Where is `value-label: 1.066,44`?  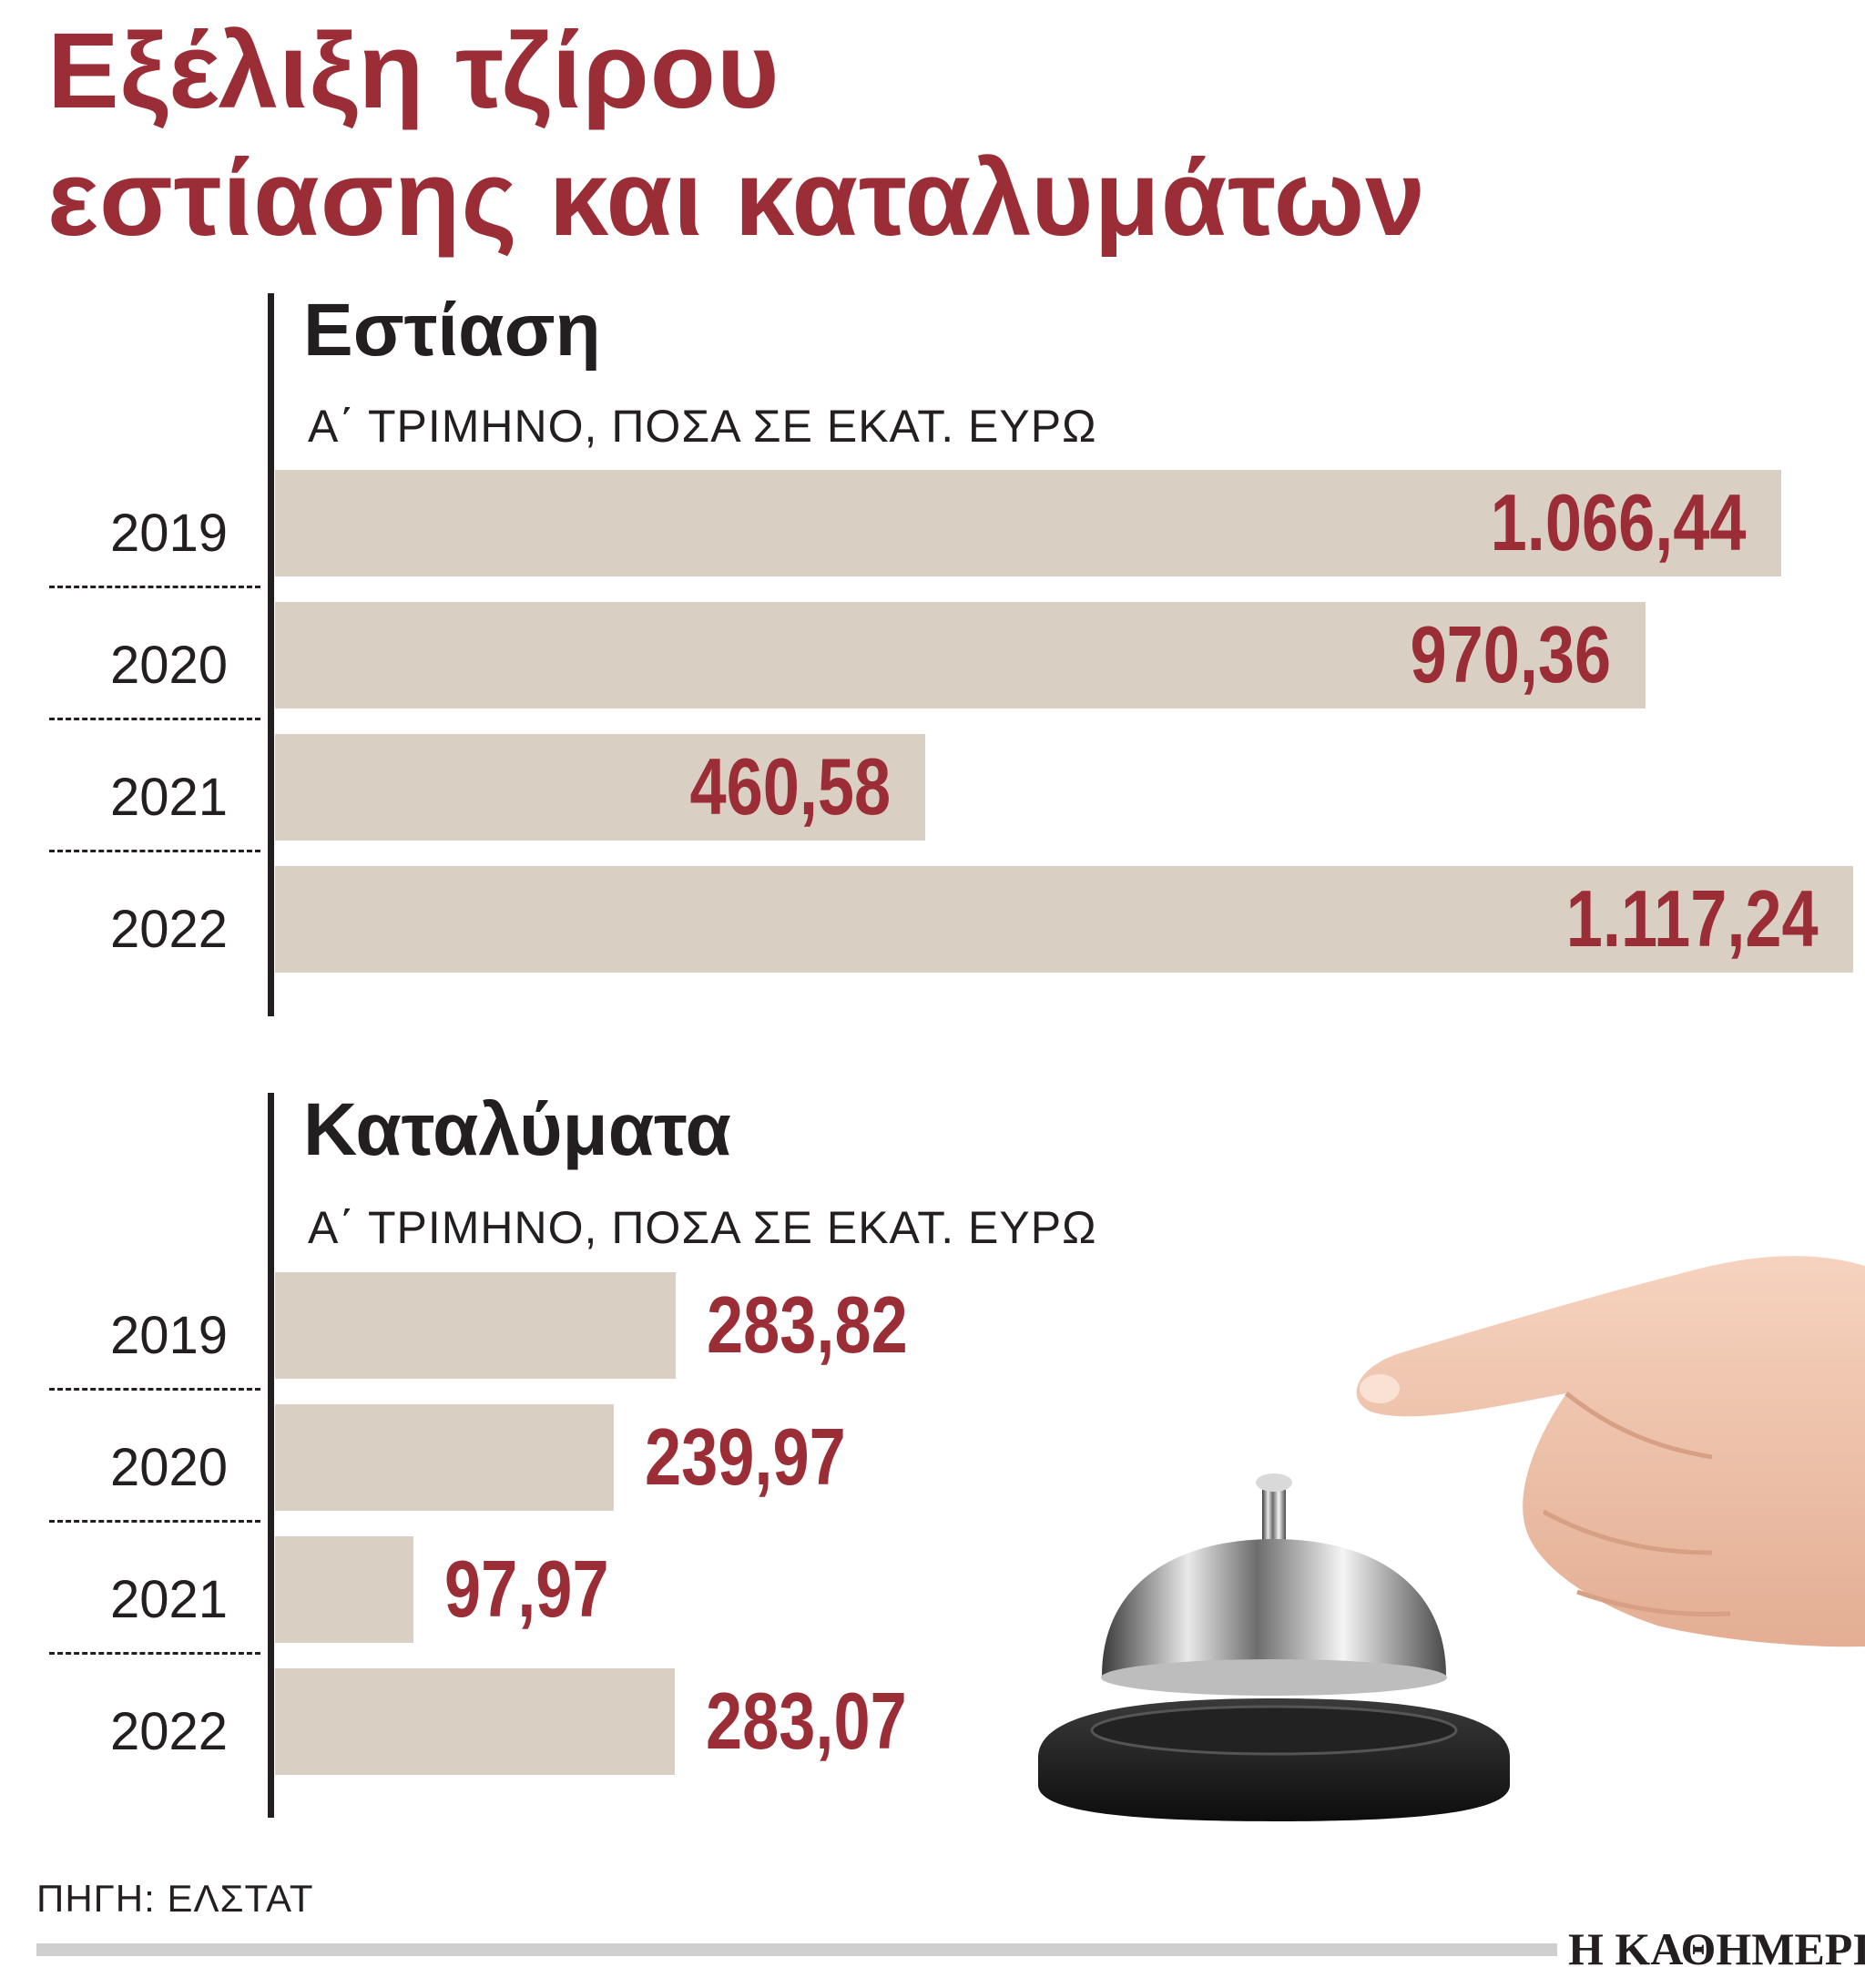
value-label: 1.066,44 is located at coordinates (1619, 522).